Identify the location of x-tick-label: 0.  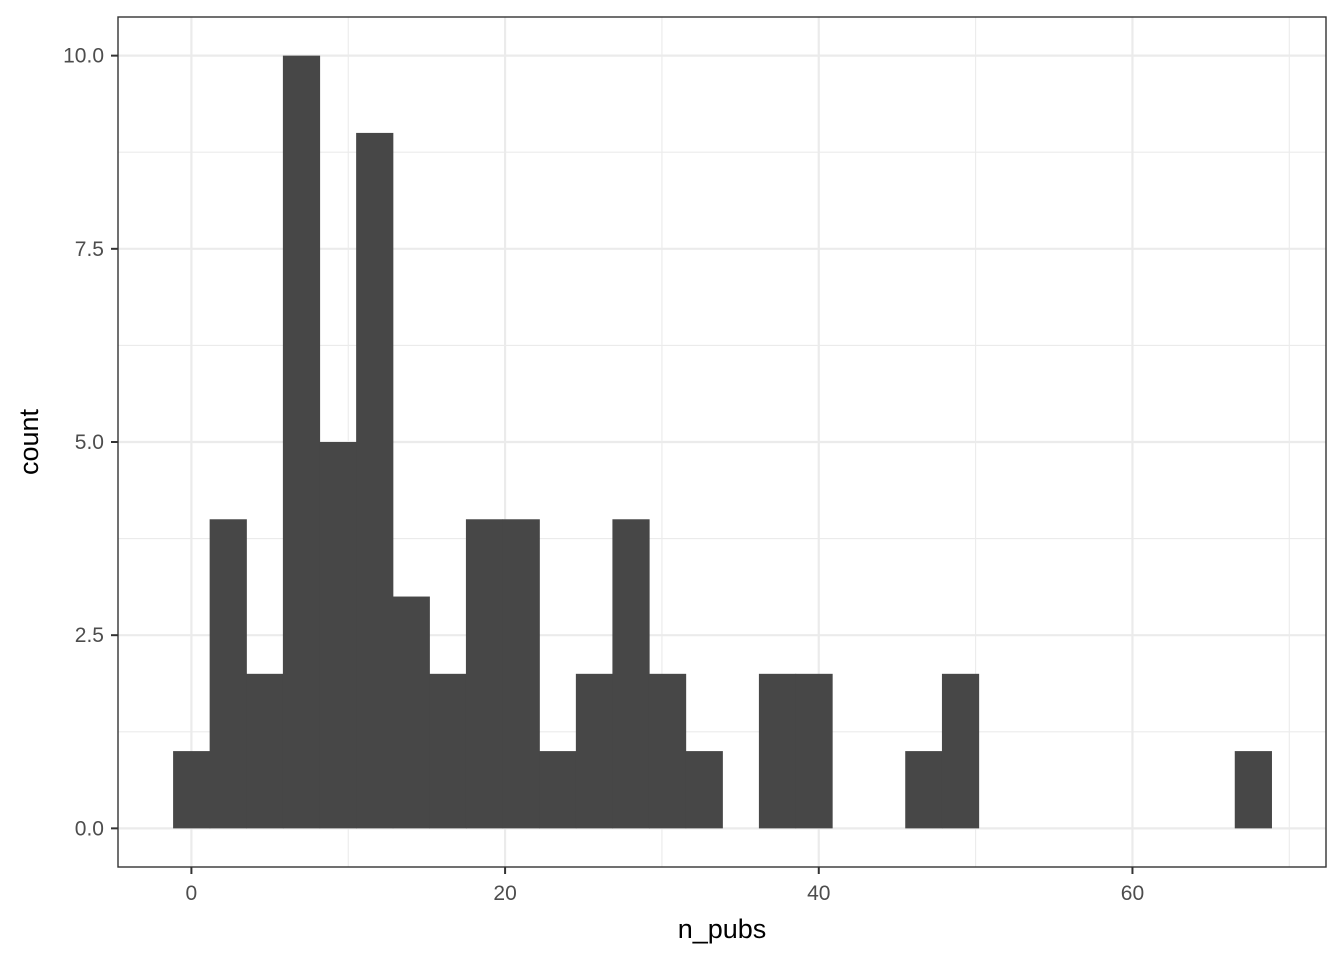
(192, 893).